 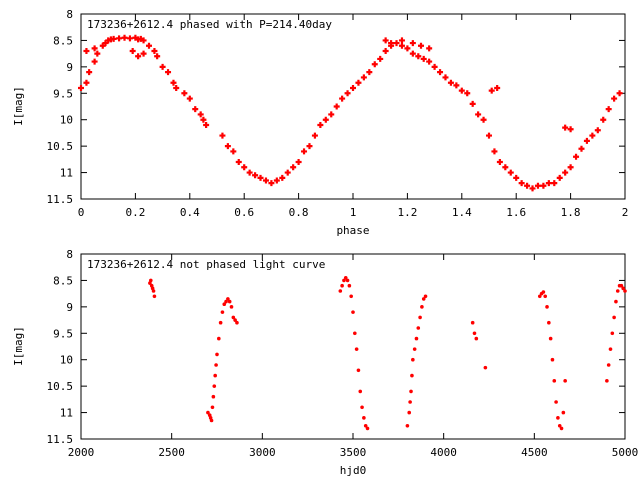 I want to click on phased-y-tick-label: 10.5, so click(x=60, y=146).